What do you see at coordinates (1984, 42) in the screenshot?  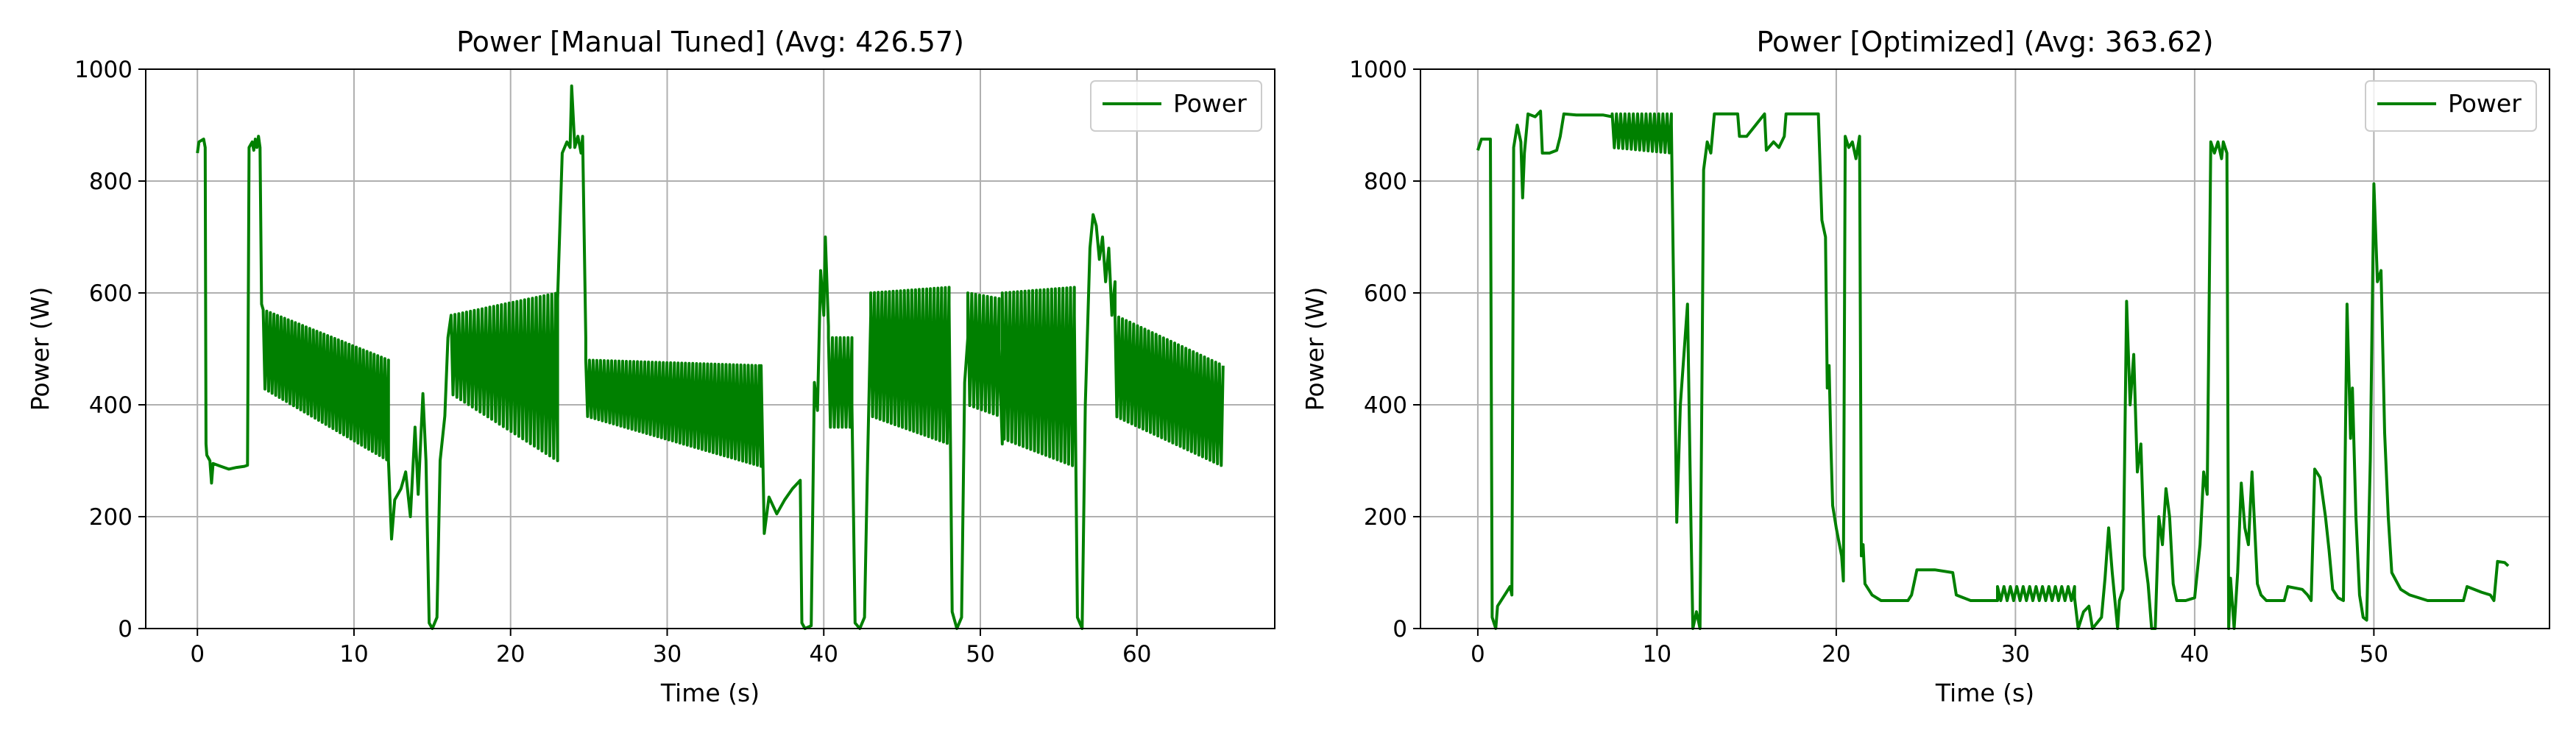 I see `chart-title: Power [Optimized] (Avg: 363.62)` at bounding box center [1984, 42].